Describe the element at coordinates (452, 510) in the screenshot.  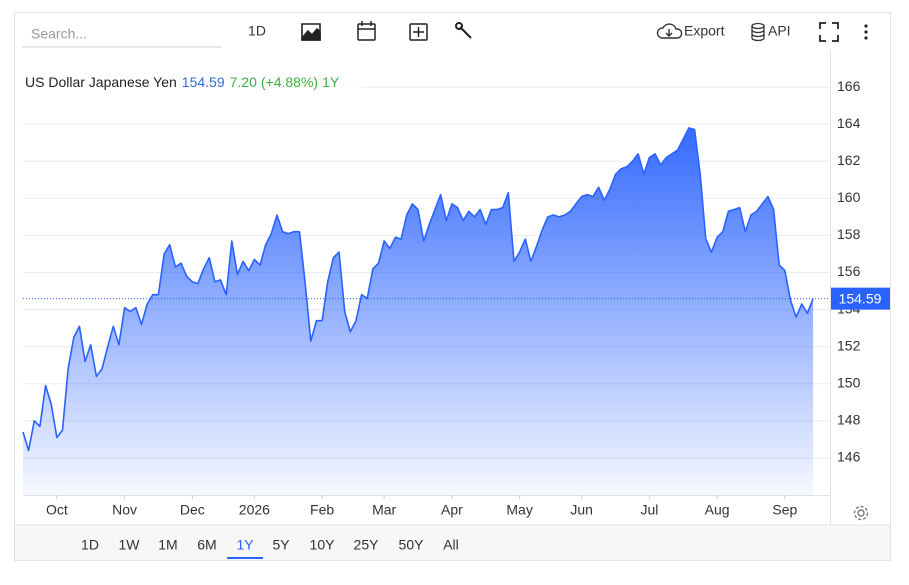
I see `x-tick-label: Apr` at that location.